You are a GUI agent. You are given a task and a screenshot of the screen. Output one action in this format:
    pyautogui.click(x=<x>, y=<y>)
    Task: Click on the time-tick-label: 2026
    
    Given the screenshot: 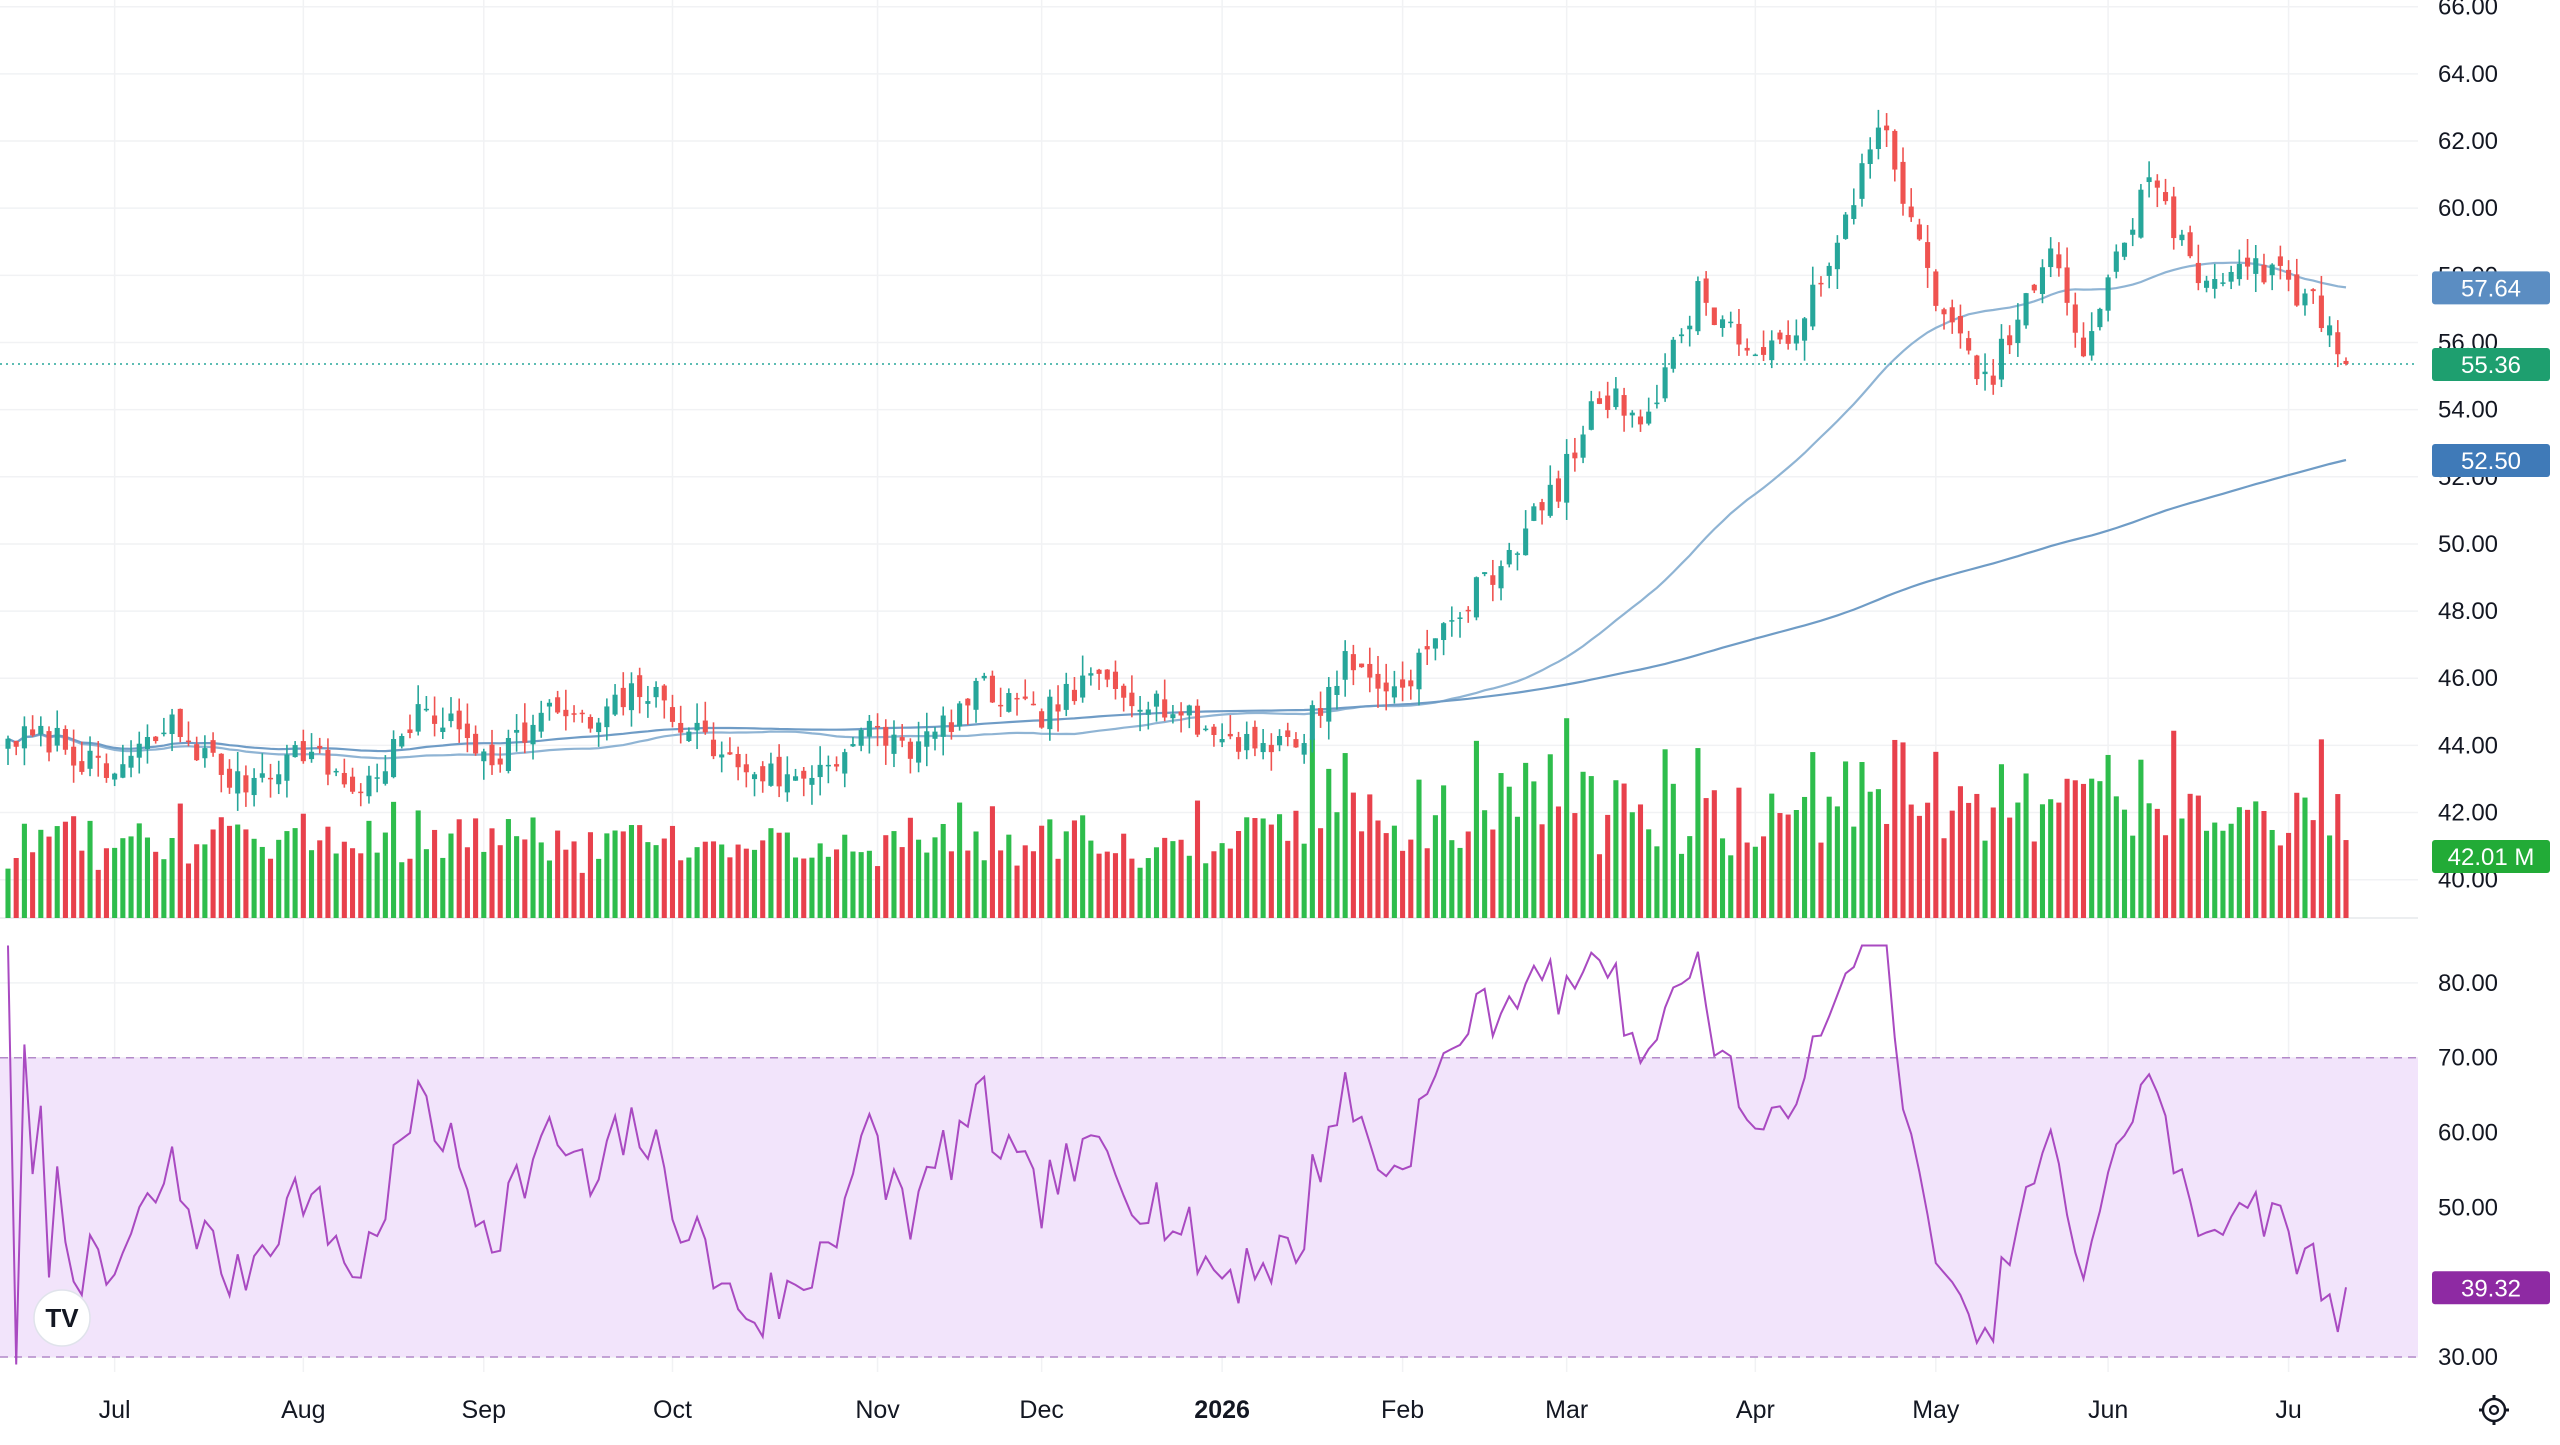 What is the action you would take?
    pyautogui.click(x=1222, y=1410)
    